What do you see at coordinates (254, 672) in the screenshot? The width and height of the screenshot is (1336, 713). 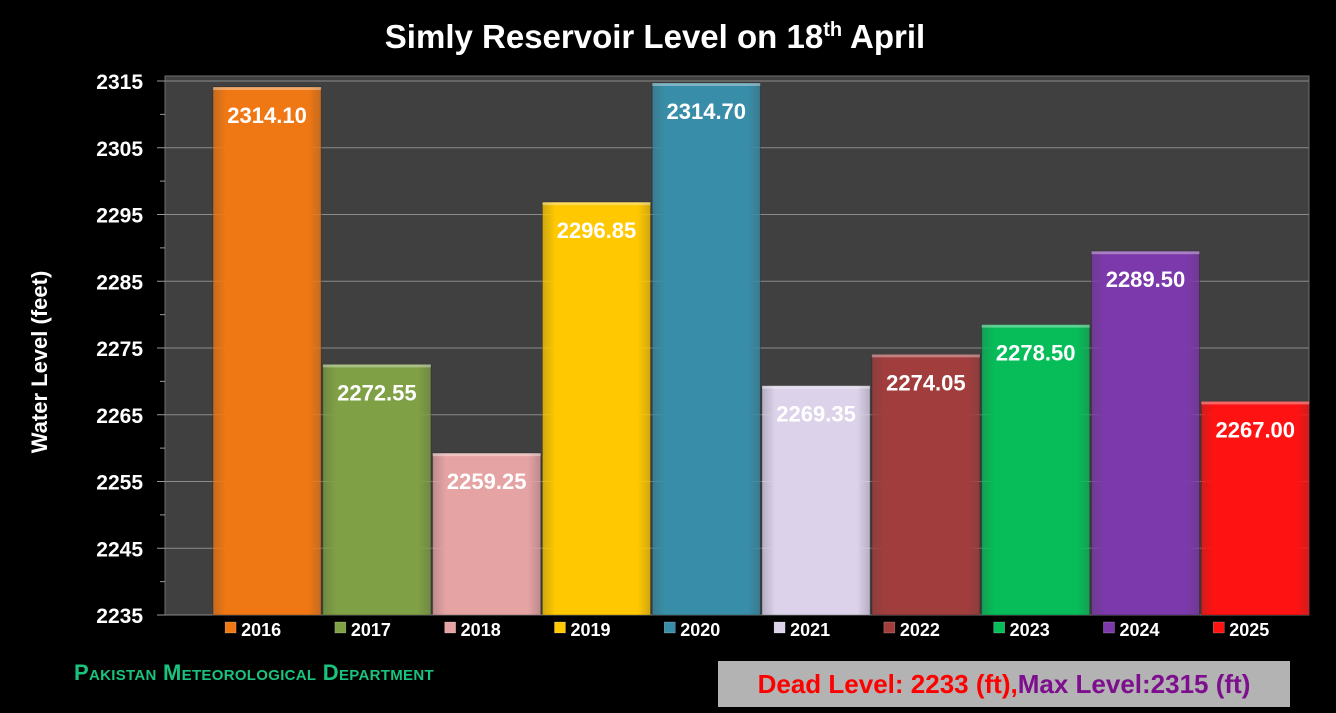 I see `organization-name: Pakistan Meteorological Department` at bounding box center [254, 672].